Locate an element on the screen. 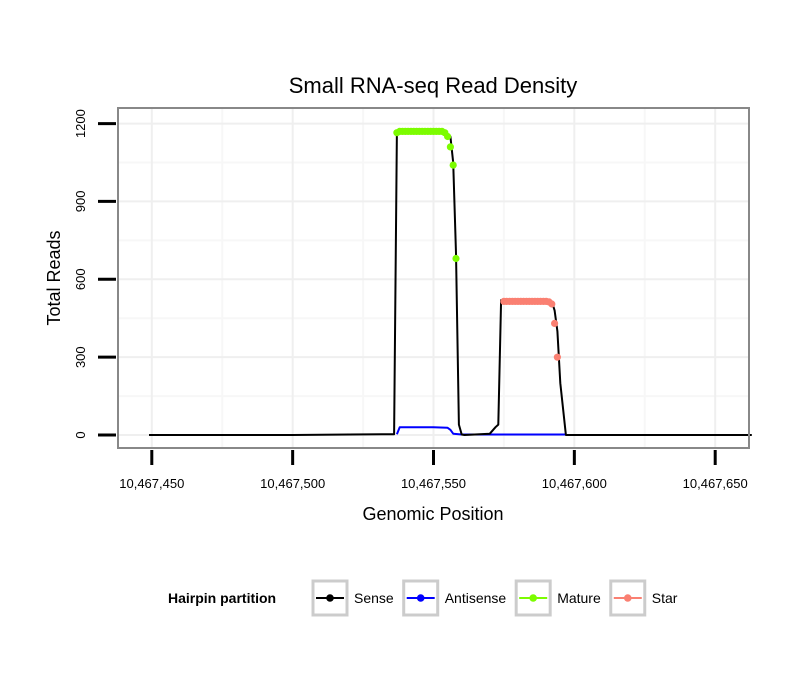  y-tick-label: 1200 is located at coordinates (80, 123).